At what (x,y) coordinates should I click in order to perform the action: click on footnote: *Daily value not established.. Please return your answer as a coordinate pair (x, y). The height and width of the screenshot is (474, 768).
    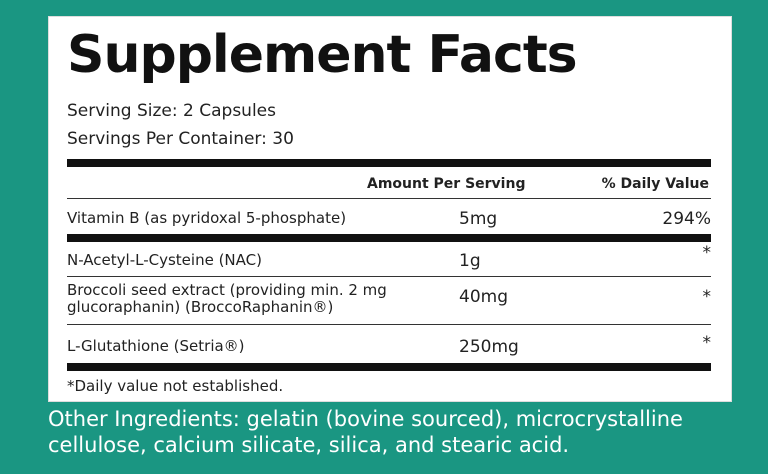
    Looking at the image, I should click on (175, 386).